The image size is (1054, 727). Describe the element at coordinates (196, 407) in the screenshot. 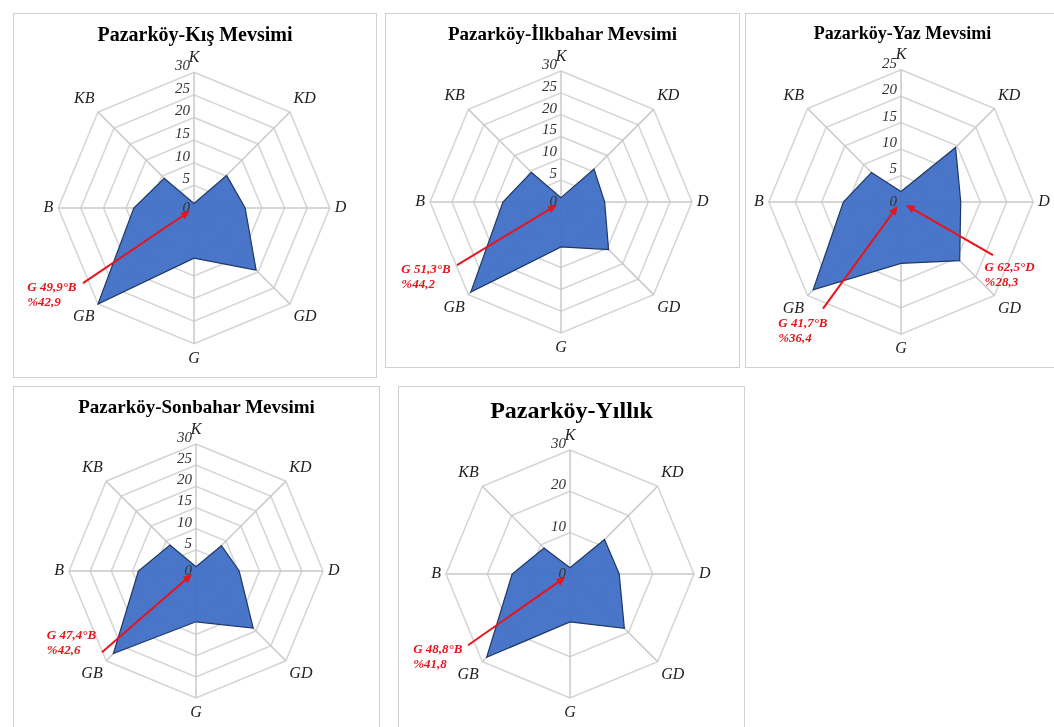

I see `chart-title: Pazarköy-Sonbahar Mevsimi` at that location.